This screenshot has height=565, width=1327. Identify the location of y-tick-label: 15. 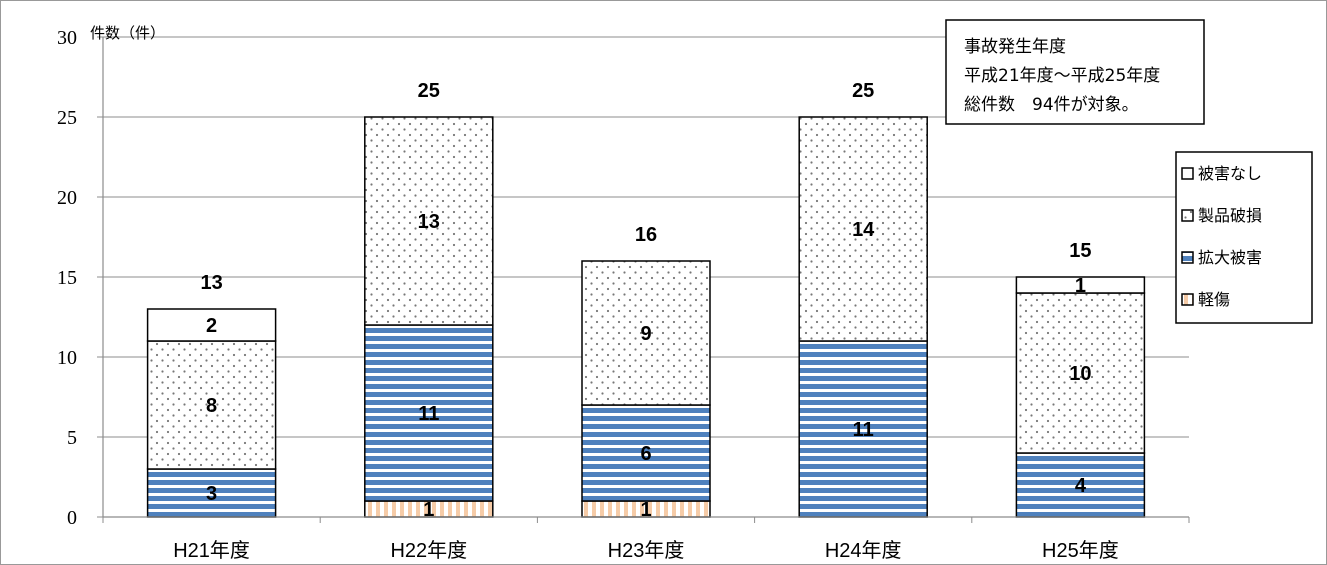
(67, 278).